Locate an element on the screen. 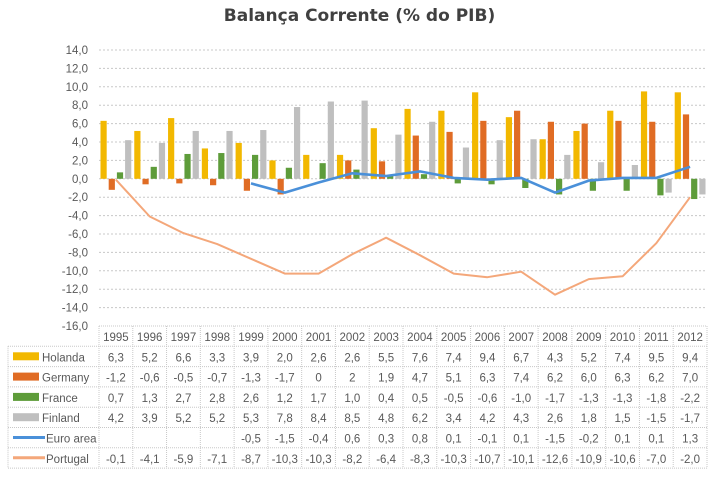 The width and height of the screenshot is (719, 478). table-cell: 7,0 is located at coordinates (690, 379).